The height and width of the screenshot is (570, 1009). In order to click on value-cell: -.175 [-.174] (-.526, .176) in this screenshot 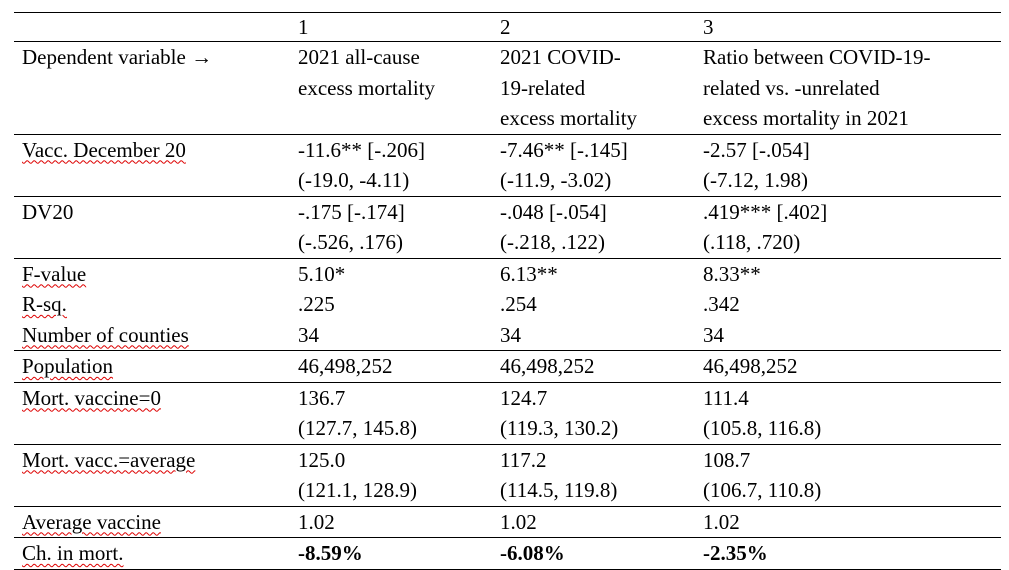, I will do `click(391, 227)`.